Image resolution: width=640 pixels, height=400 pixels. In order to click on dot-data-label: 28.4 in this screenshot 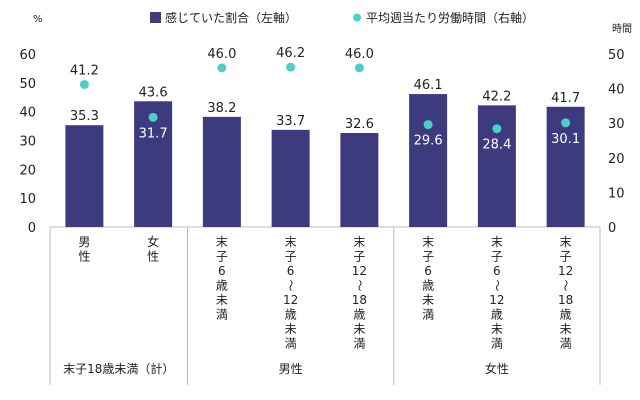, I will do `click(496, 145)`.